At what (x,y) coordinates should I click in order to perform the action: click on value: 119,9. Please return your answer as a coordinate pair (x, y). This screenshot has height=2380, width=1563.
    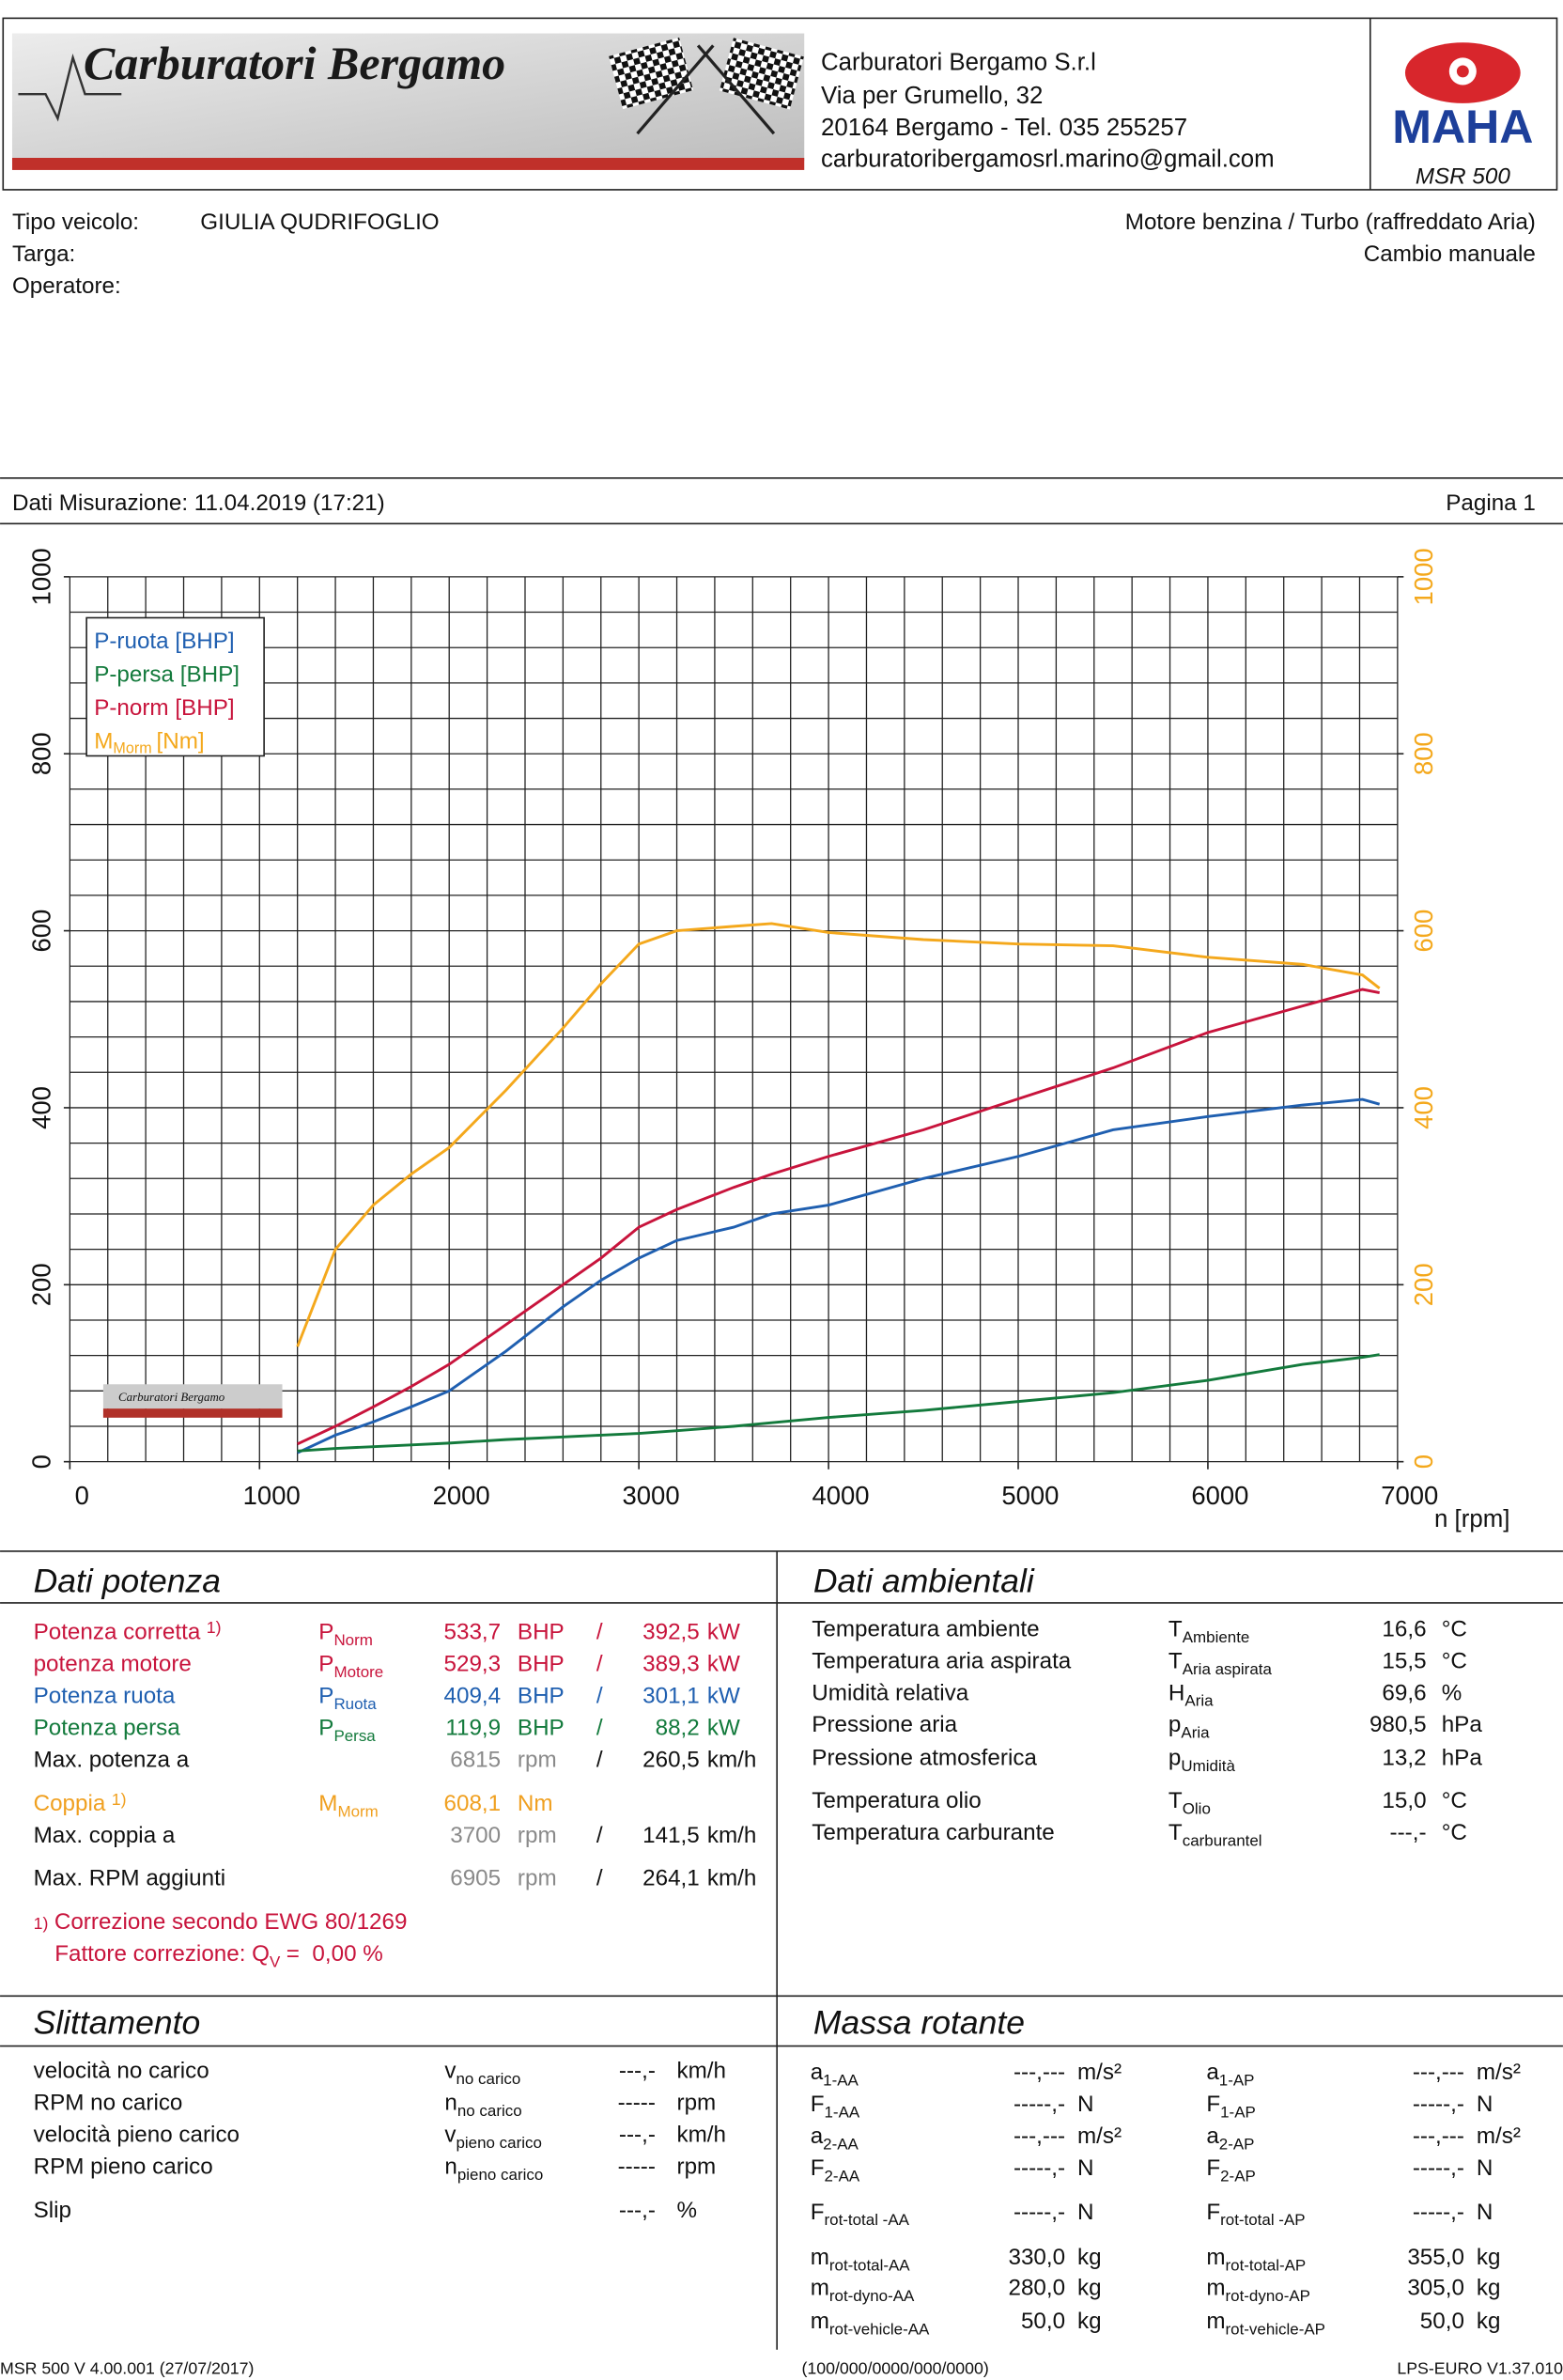
    Looking at the image, I should click on (473, 1727).